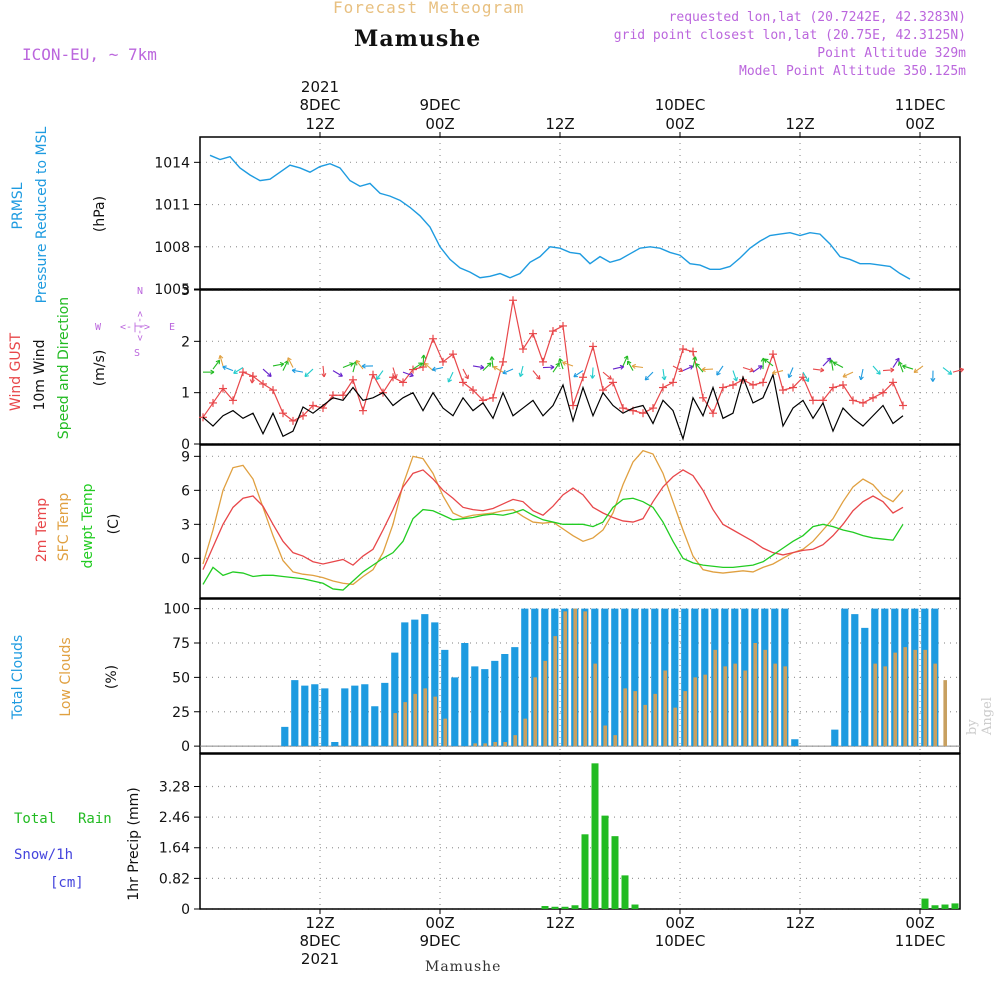  Describe the element at coordinates (135, 327) in the screenshot. I see `compass-we-arrow: <-|->` at that location.